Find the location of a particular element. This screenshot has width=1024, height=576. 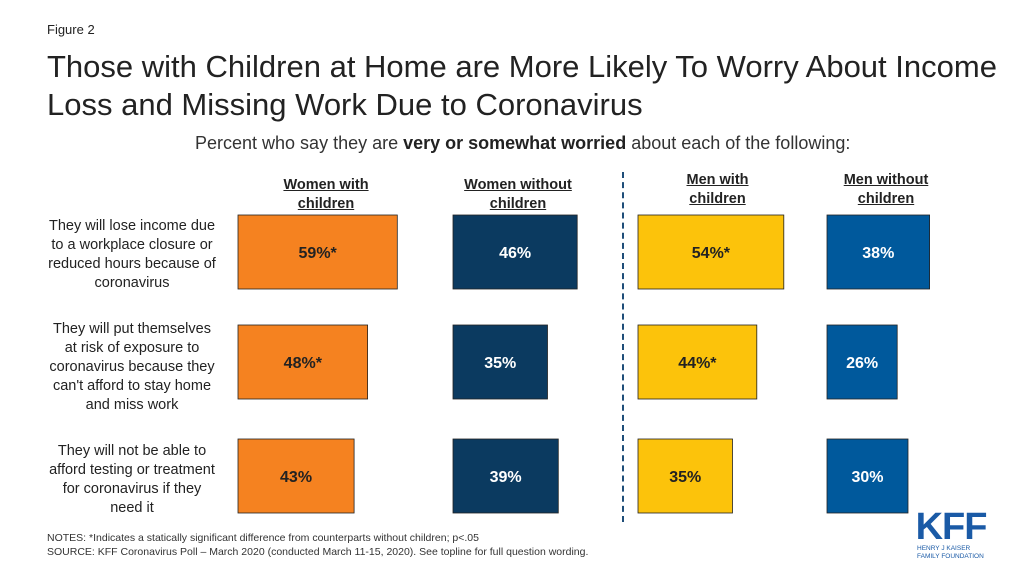

group-divider is located at coordinates (623, 347).